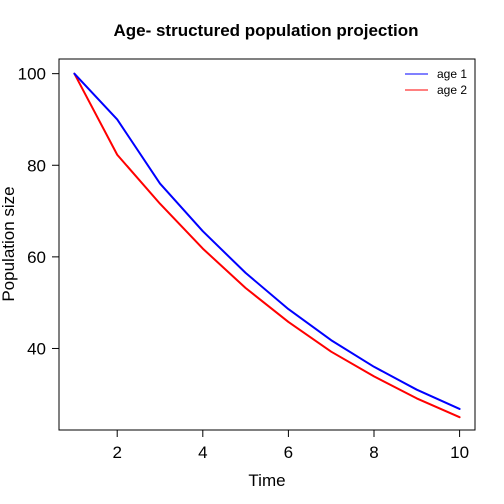 Image resolution: width=504 pixels, height=504 pixels. I want to click on y-axis-label: Population size, so click(9, 243).